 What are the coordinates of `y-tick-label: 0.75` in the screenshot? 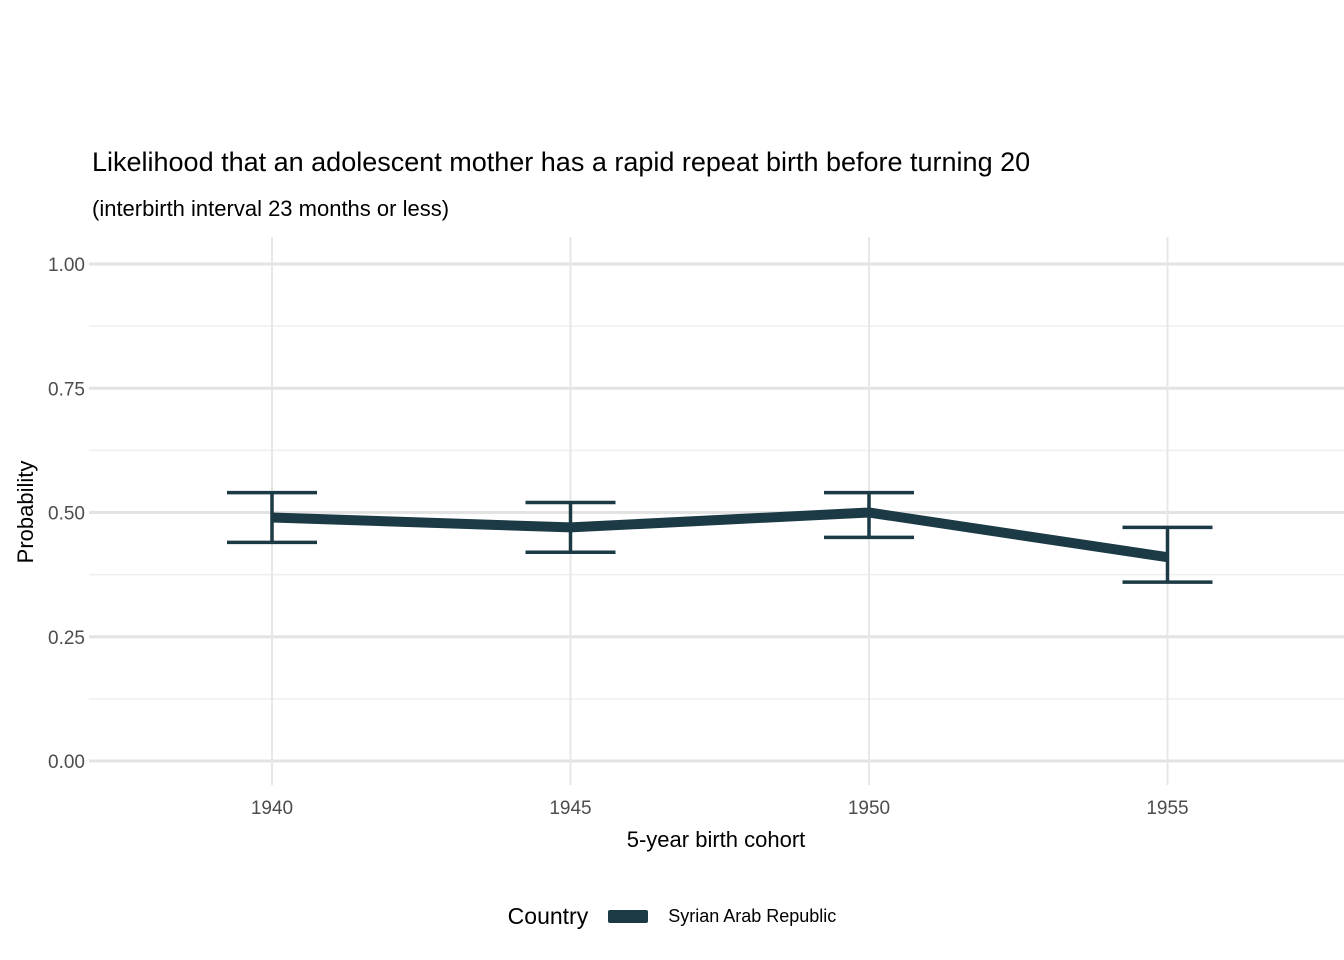 It's located at (66, 389).